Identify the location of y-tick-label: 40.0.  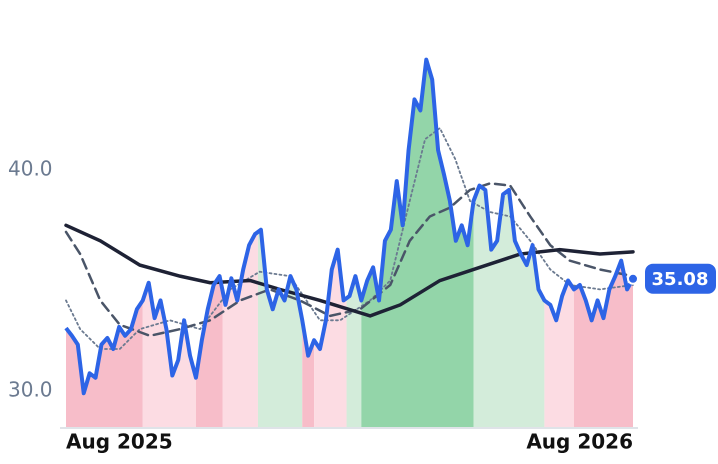
(30, 169).